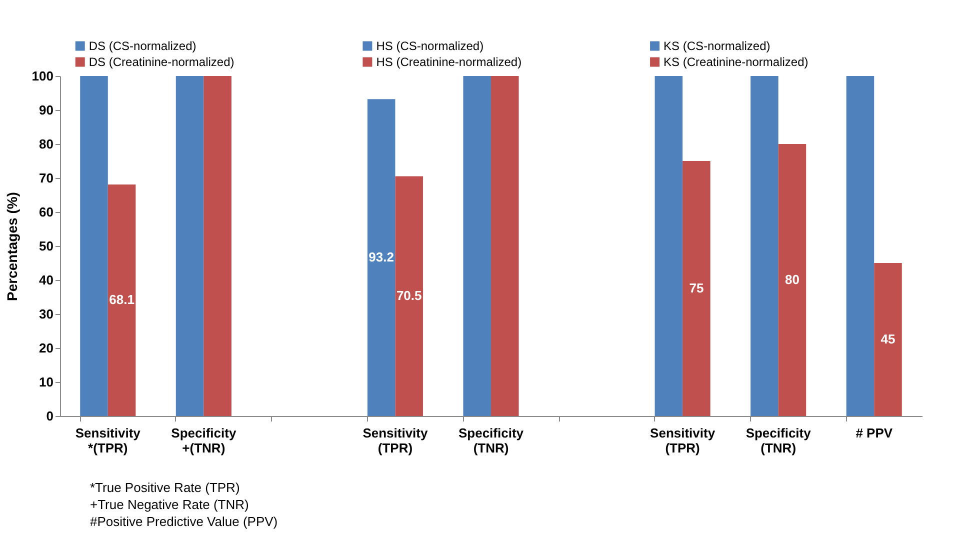  What do you see at coordinates (46, 246) in the screenshot?
I see `y-tick-label: 50` at bounding box center [46, 246].